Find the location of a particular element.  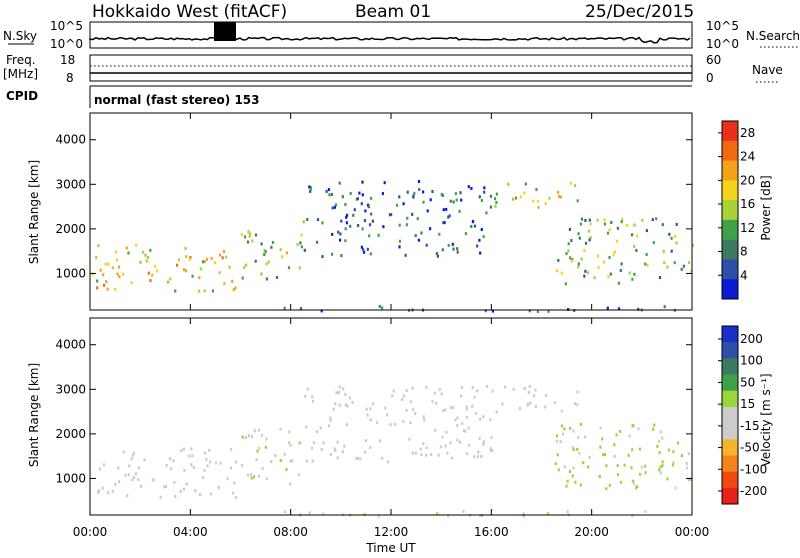

colorbar-segment is located at coordinates (730, 431).